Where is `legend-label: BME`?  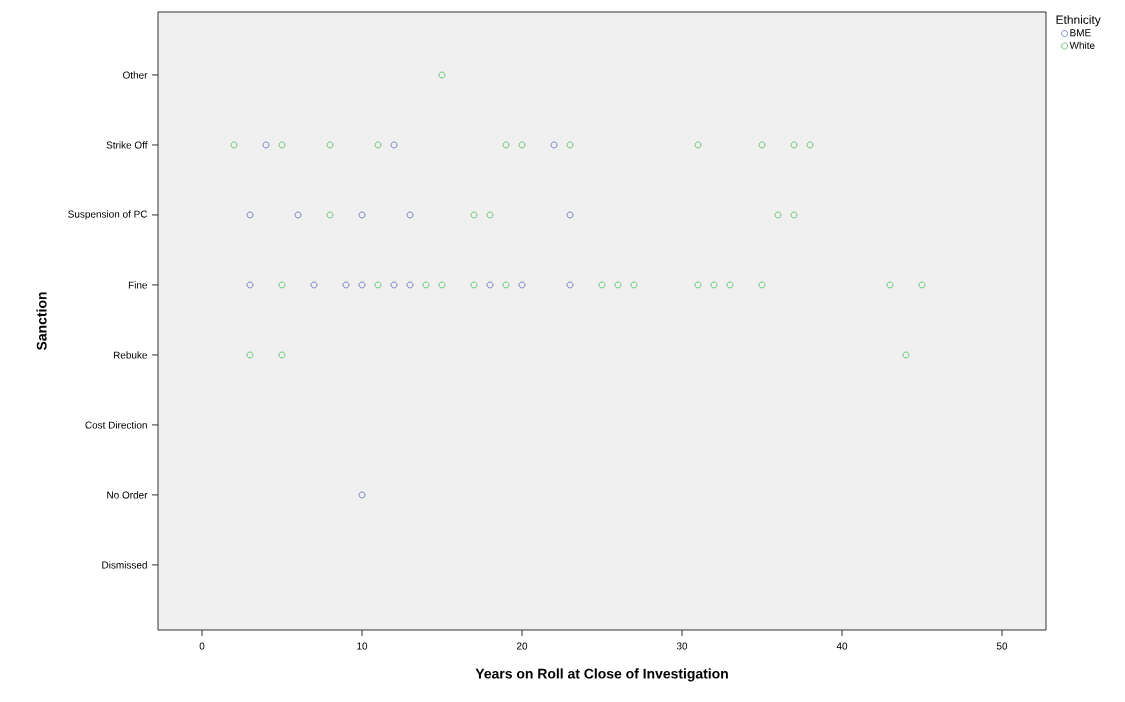
legend-label: BME is located at coordinates (1080, 33).